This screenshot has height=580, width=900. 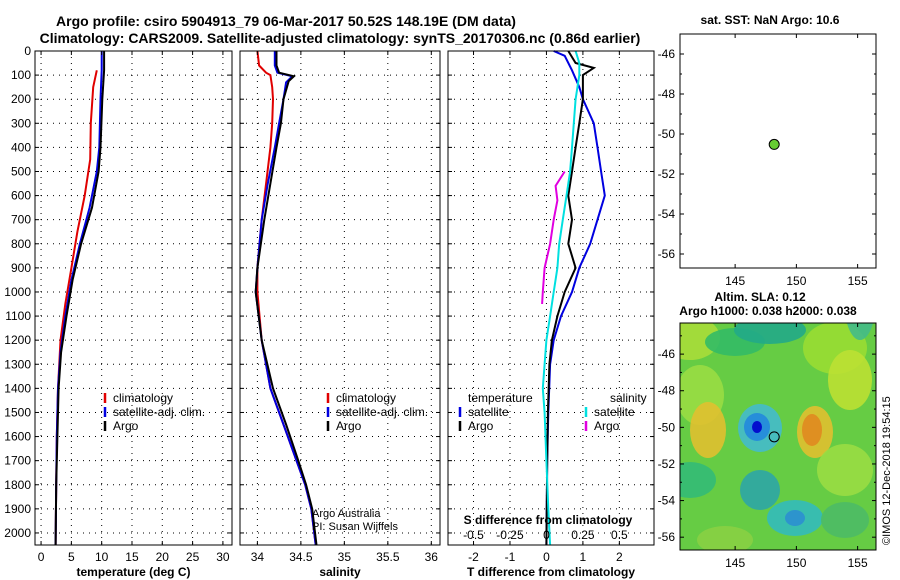 What do you see at coordinates (21, 99) in the screenshot?
I see `y-tick-label: 200` at bounding box center [21, 99].